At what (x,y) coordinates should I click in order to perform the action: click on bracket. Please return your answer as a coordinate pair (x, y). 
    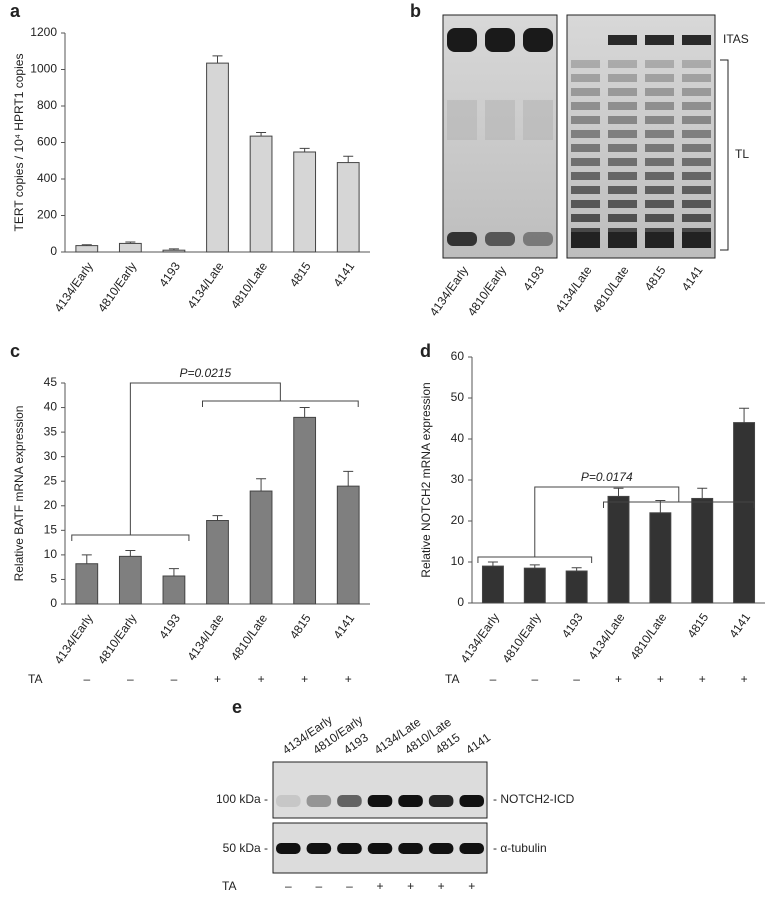
    Looking at the image, I should click on (724, 155).